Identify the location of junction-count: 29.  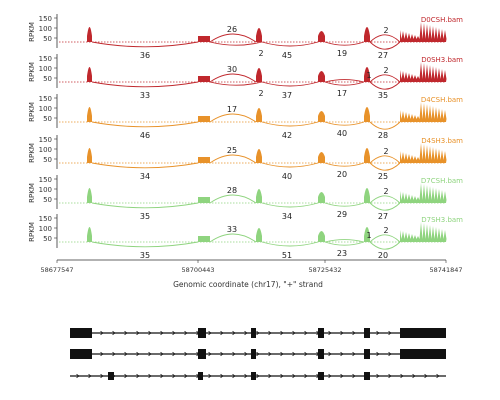
(342, 214).